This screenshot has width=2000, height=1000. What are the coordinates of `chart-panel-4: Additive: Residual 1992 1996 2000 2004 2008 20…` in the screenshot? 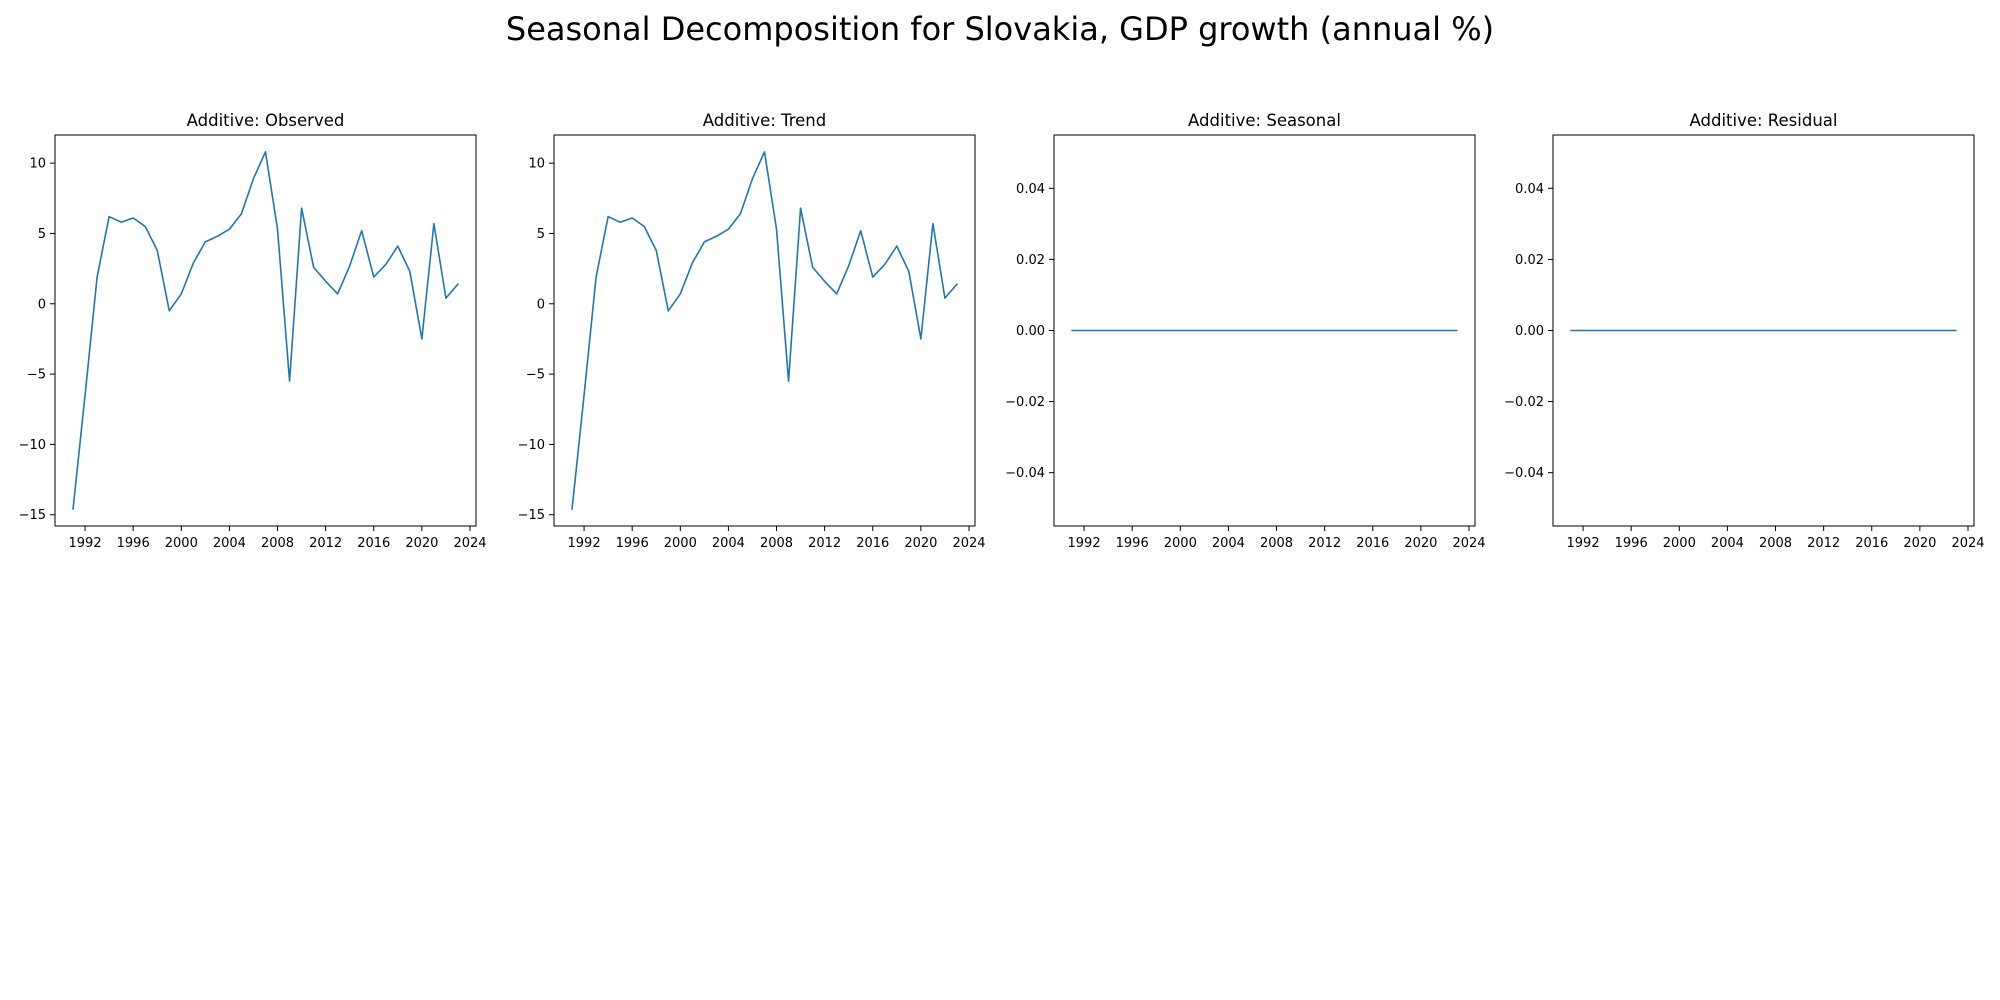 It's located at (1744, 331).